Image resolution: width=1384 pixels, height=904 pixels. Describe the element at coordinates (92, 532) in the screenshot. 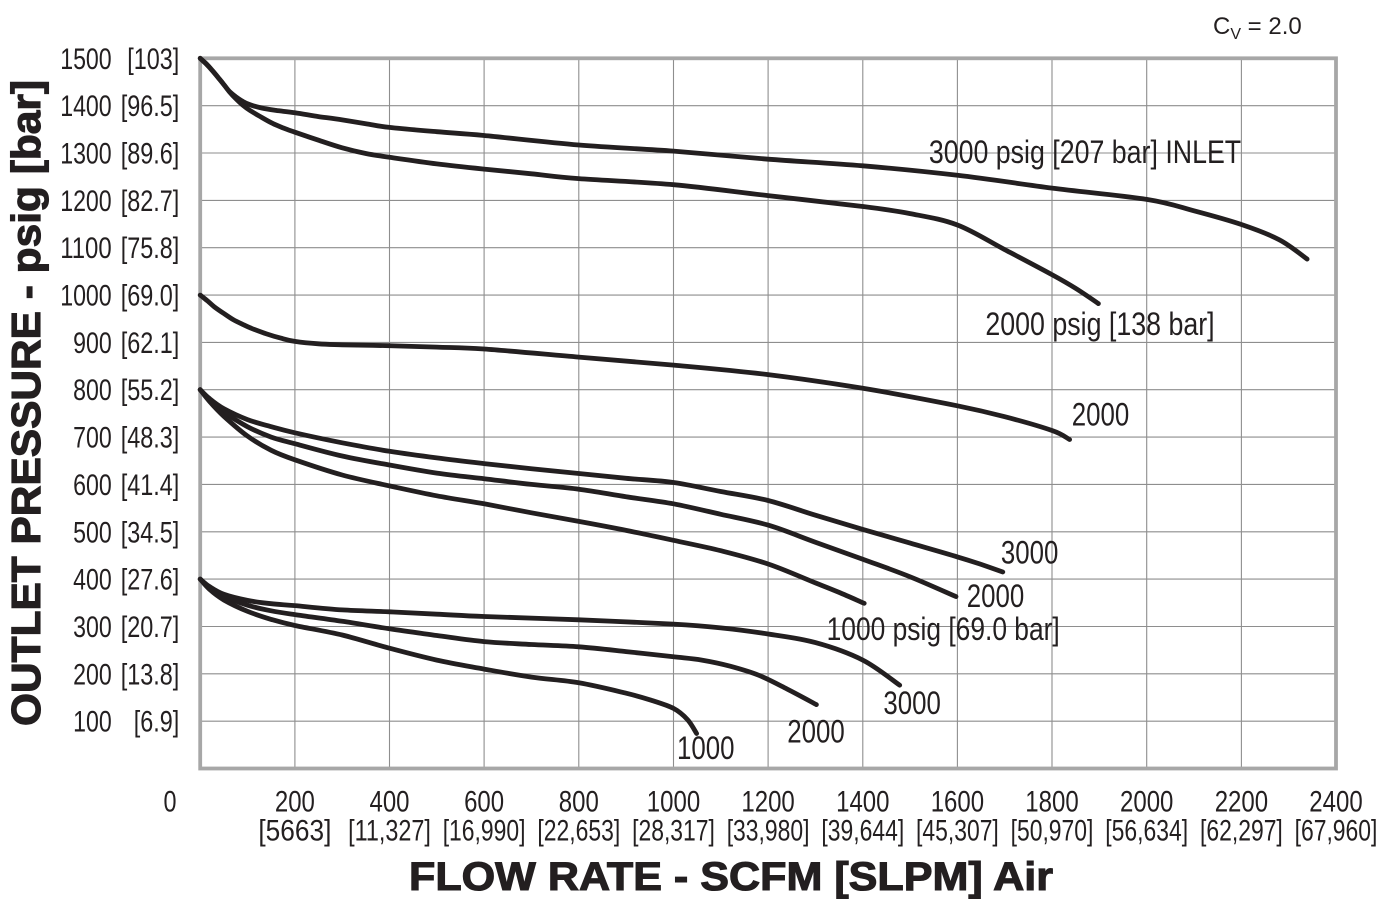

I see `svg-text: 500` at that location.